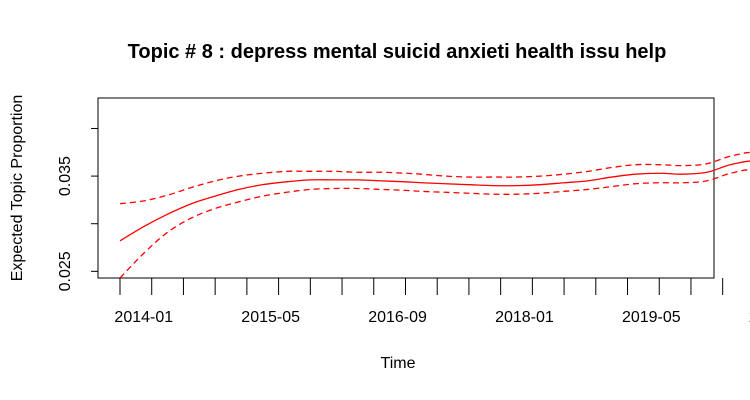 The height and width of the screenshot is (400, 750). What do you see at coordinates (524, 317) in the screenshot?
I see `x-tick-label: 2018-01` at bounding box center [524, 317].